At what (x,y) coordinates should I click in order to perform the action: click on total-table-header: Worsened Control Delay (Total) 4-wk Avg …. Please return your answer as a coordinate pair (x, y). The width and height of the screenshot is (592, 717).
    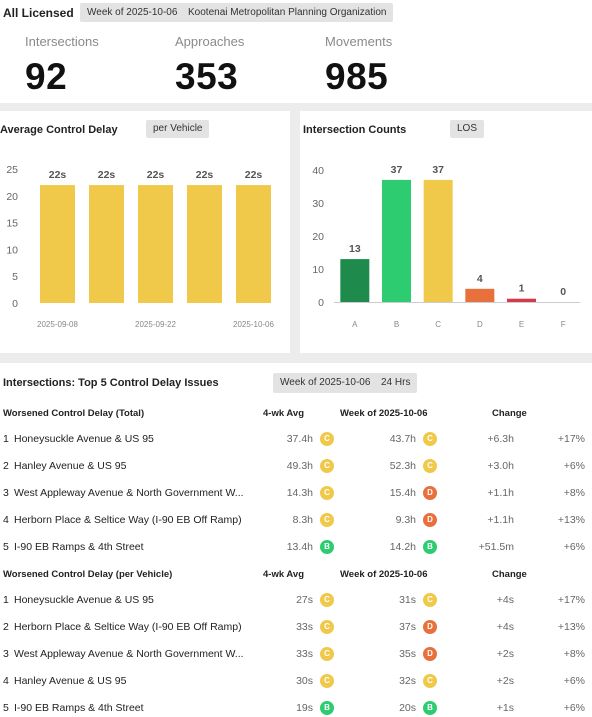
    Looking at the image, I should click on (296, 414).